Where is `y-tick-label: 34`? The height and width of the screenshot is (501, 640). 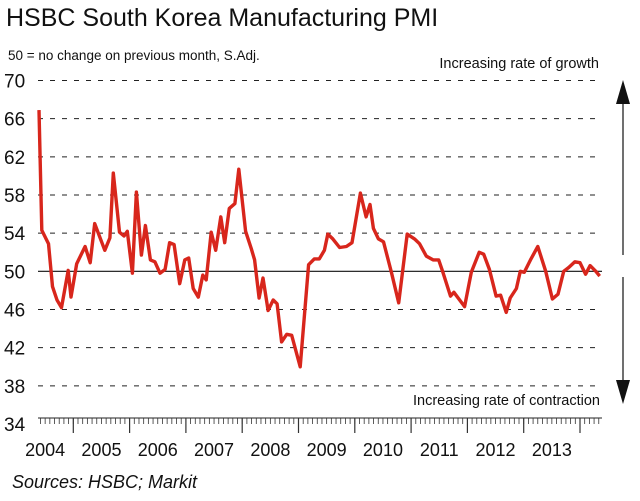 y-tick-label: 34 is located at coordinates (15, 425).